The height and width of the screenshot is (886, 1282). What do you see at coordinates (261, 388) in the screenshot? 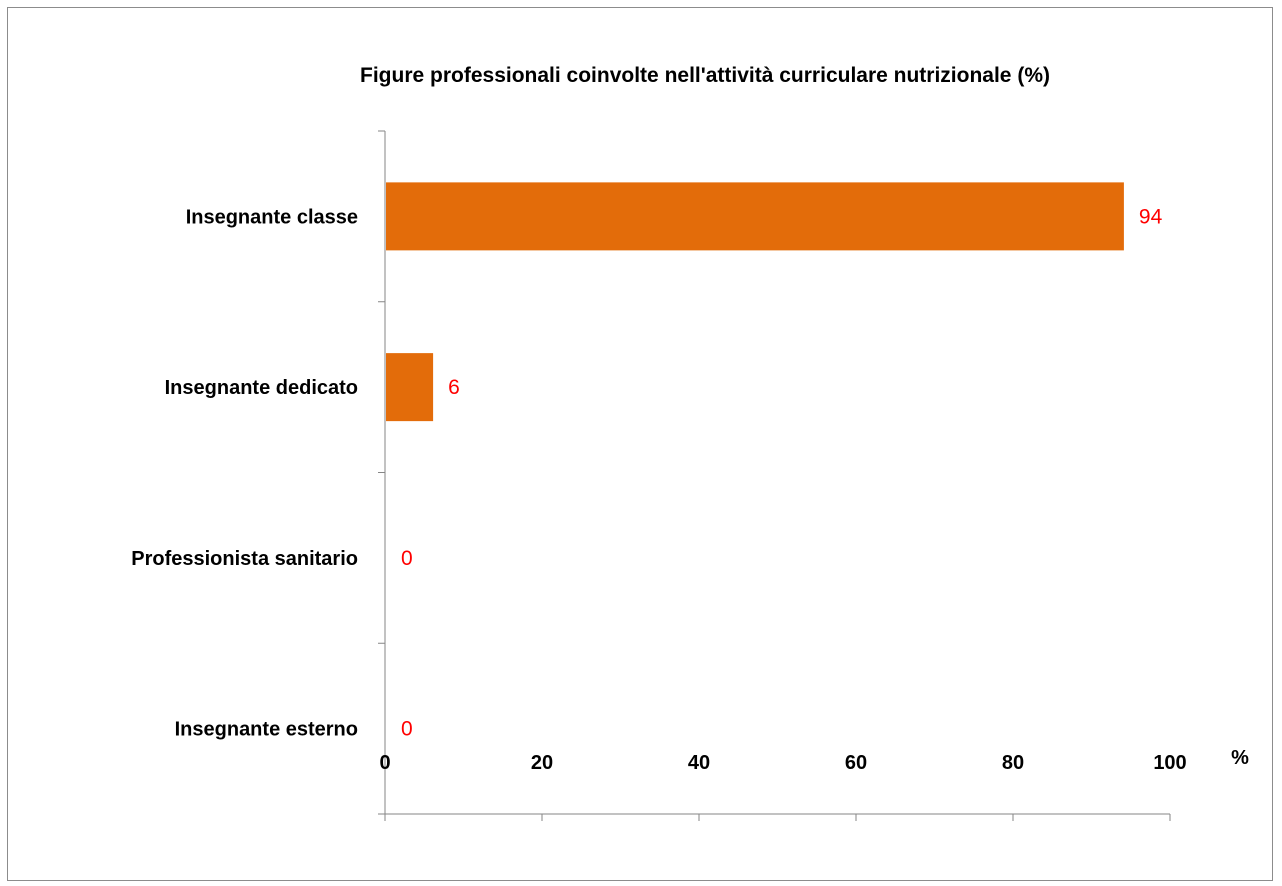
I see `category-label: Insegnante dedicato` at bounding box center [261, 388].